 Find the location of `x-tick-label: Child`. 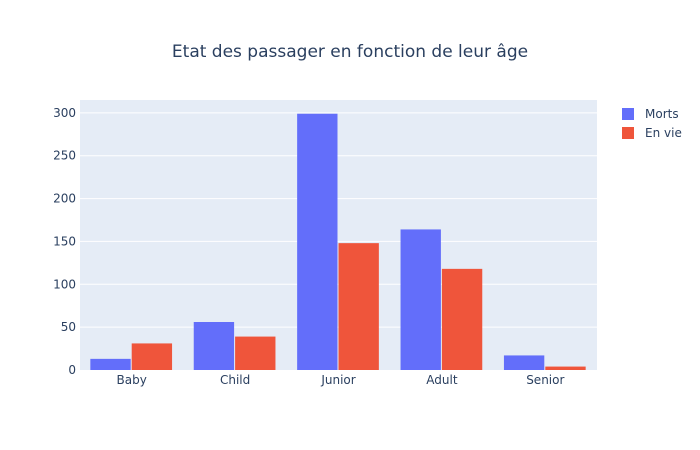

x-tick-label: Child is located at coordinates (235, 380).